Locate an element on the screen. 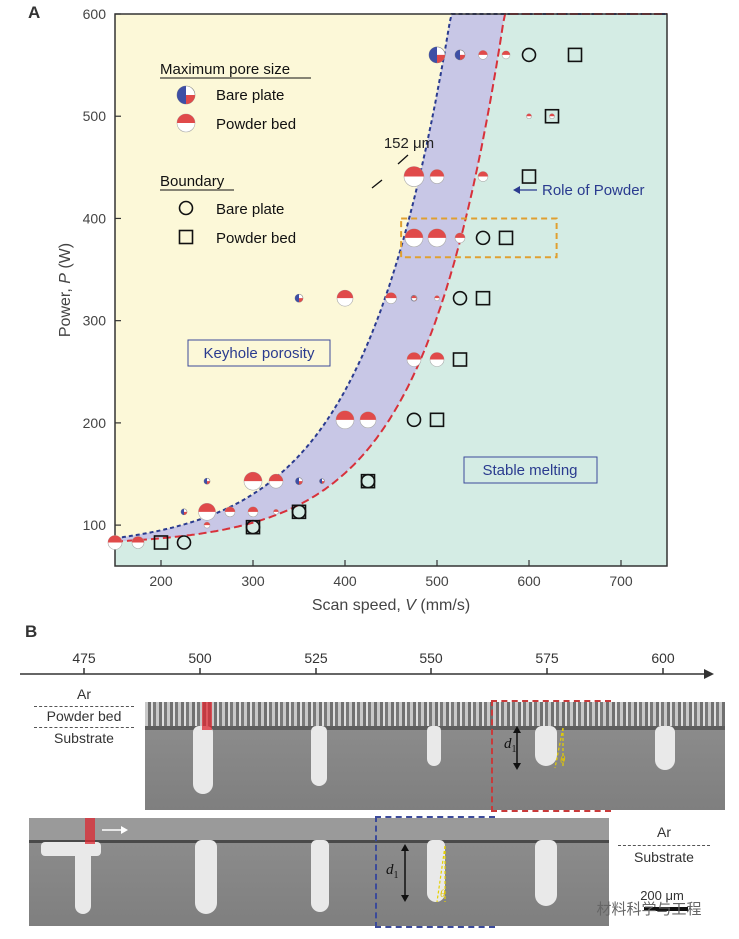  x-tick-label: 500 is located at coordinates (437, 581).